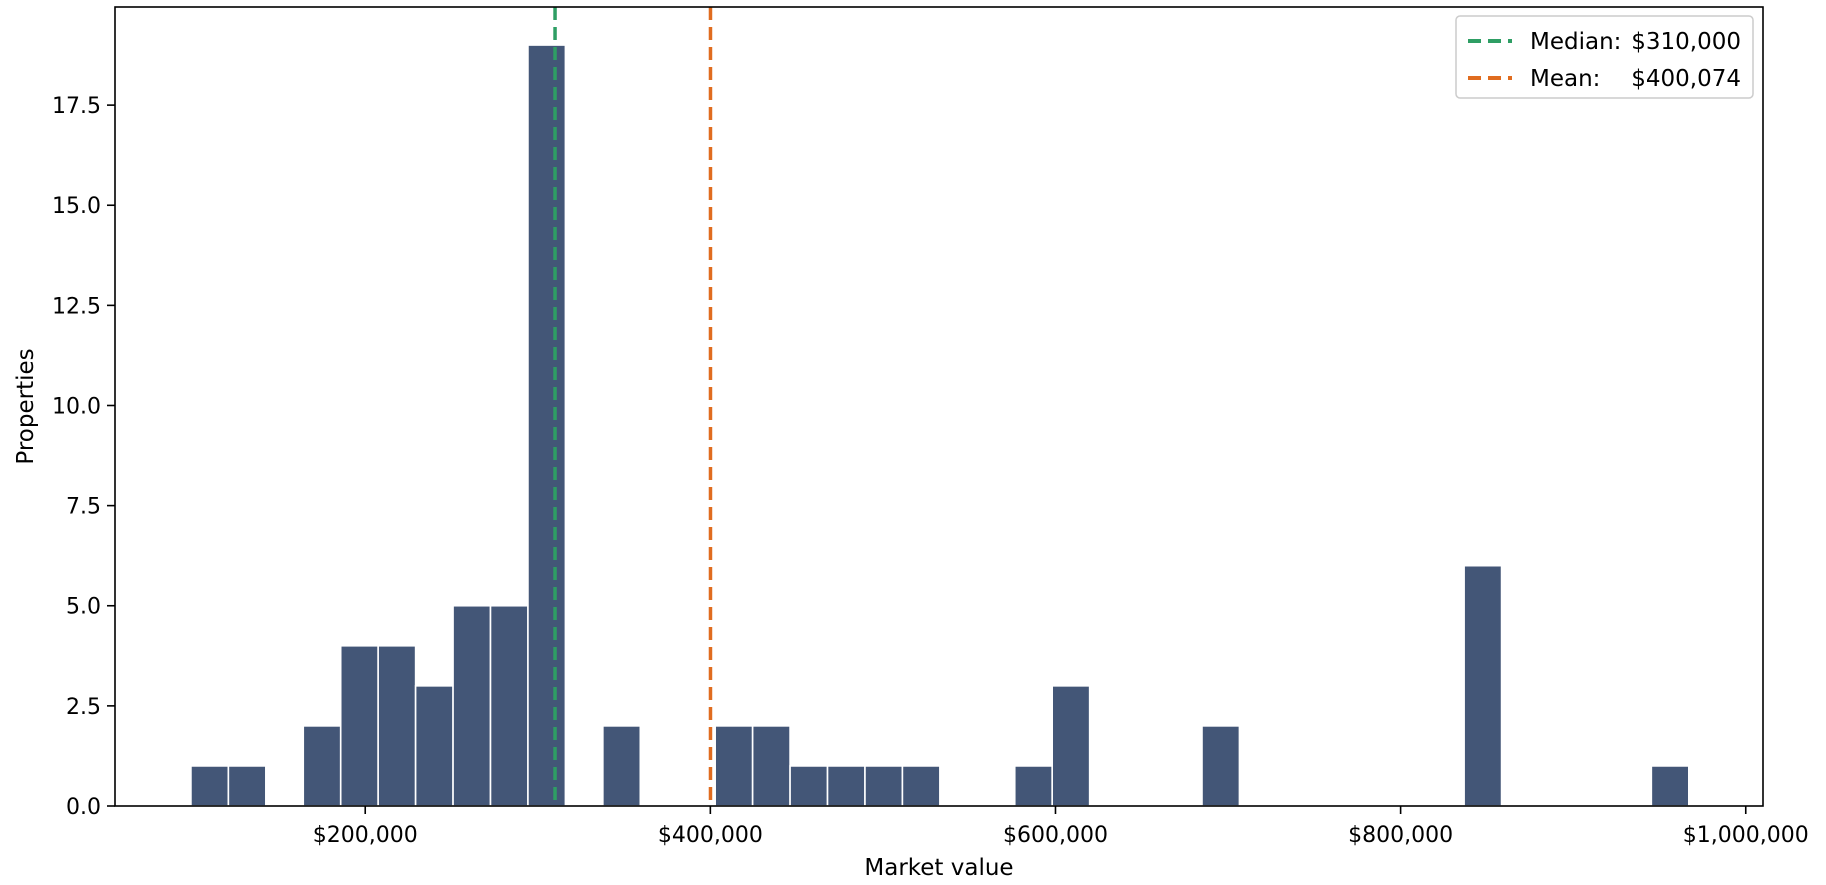 The width and height of the screenshot is (1826, 885). What do you see at coordinates (76, 306) in the screenshot?
I see `y-tick-label: 12.5` at bounding box center [76, 306].